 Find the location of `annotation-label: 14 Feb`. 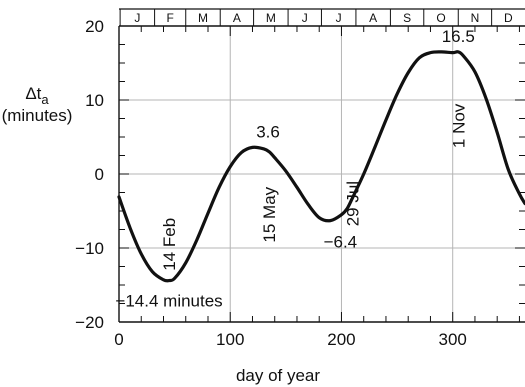

annotation-label: 14 Feb is located at coordinates (169, 244).